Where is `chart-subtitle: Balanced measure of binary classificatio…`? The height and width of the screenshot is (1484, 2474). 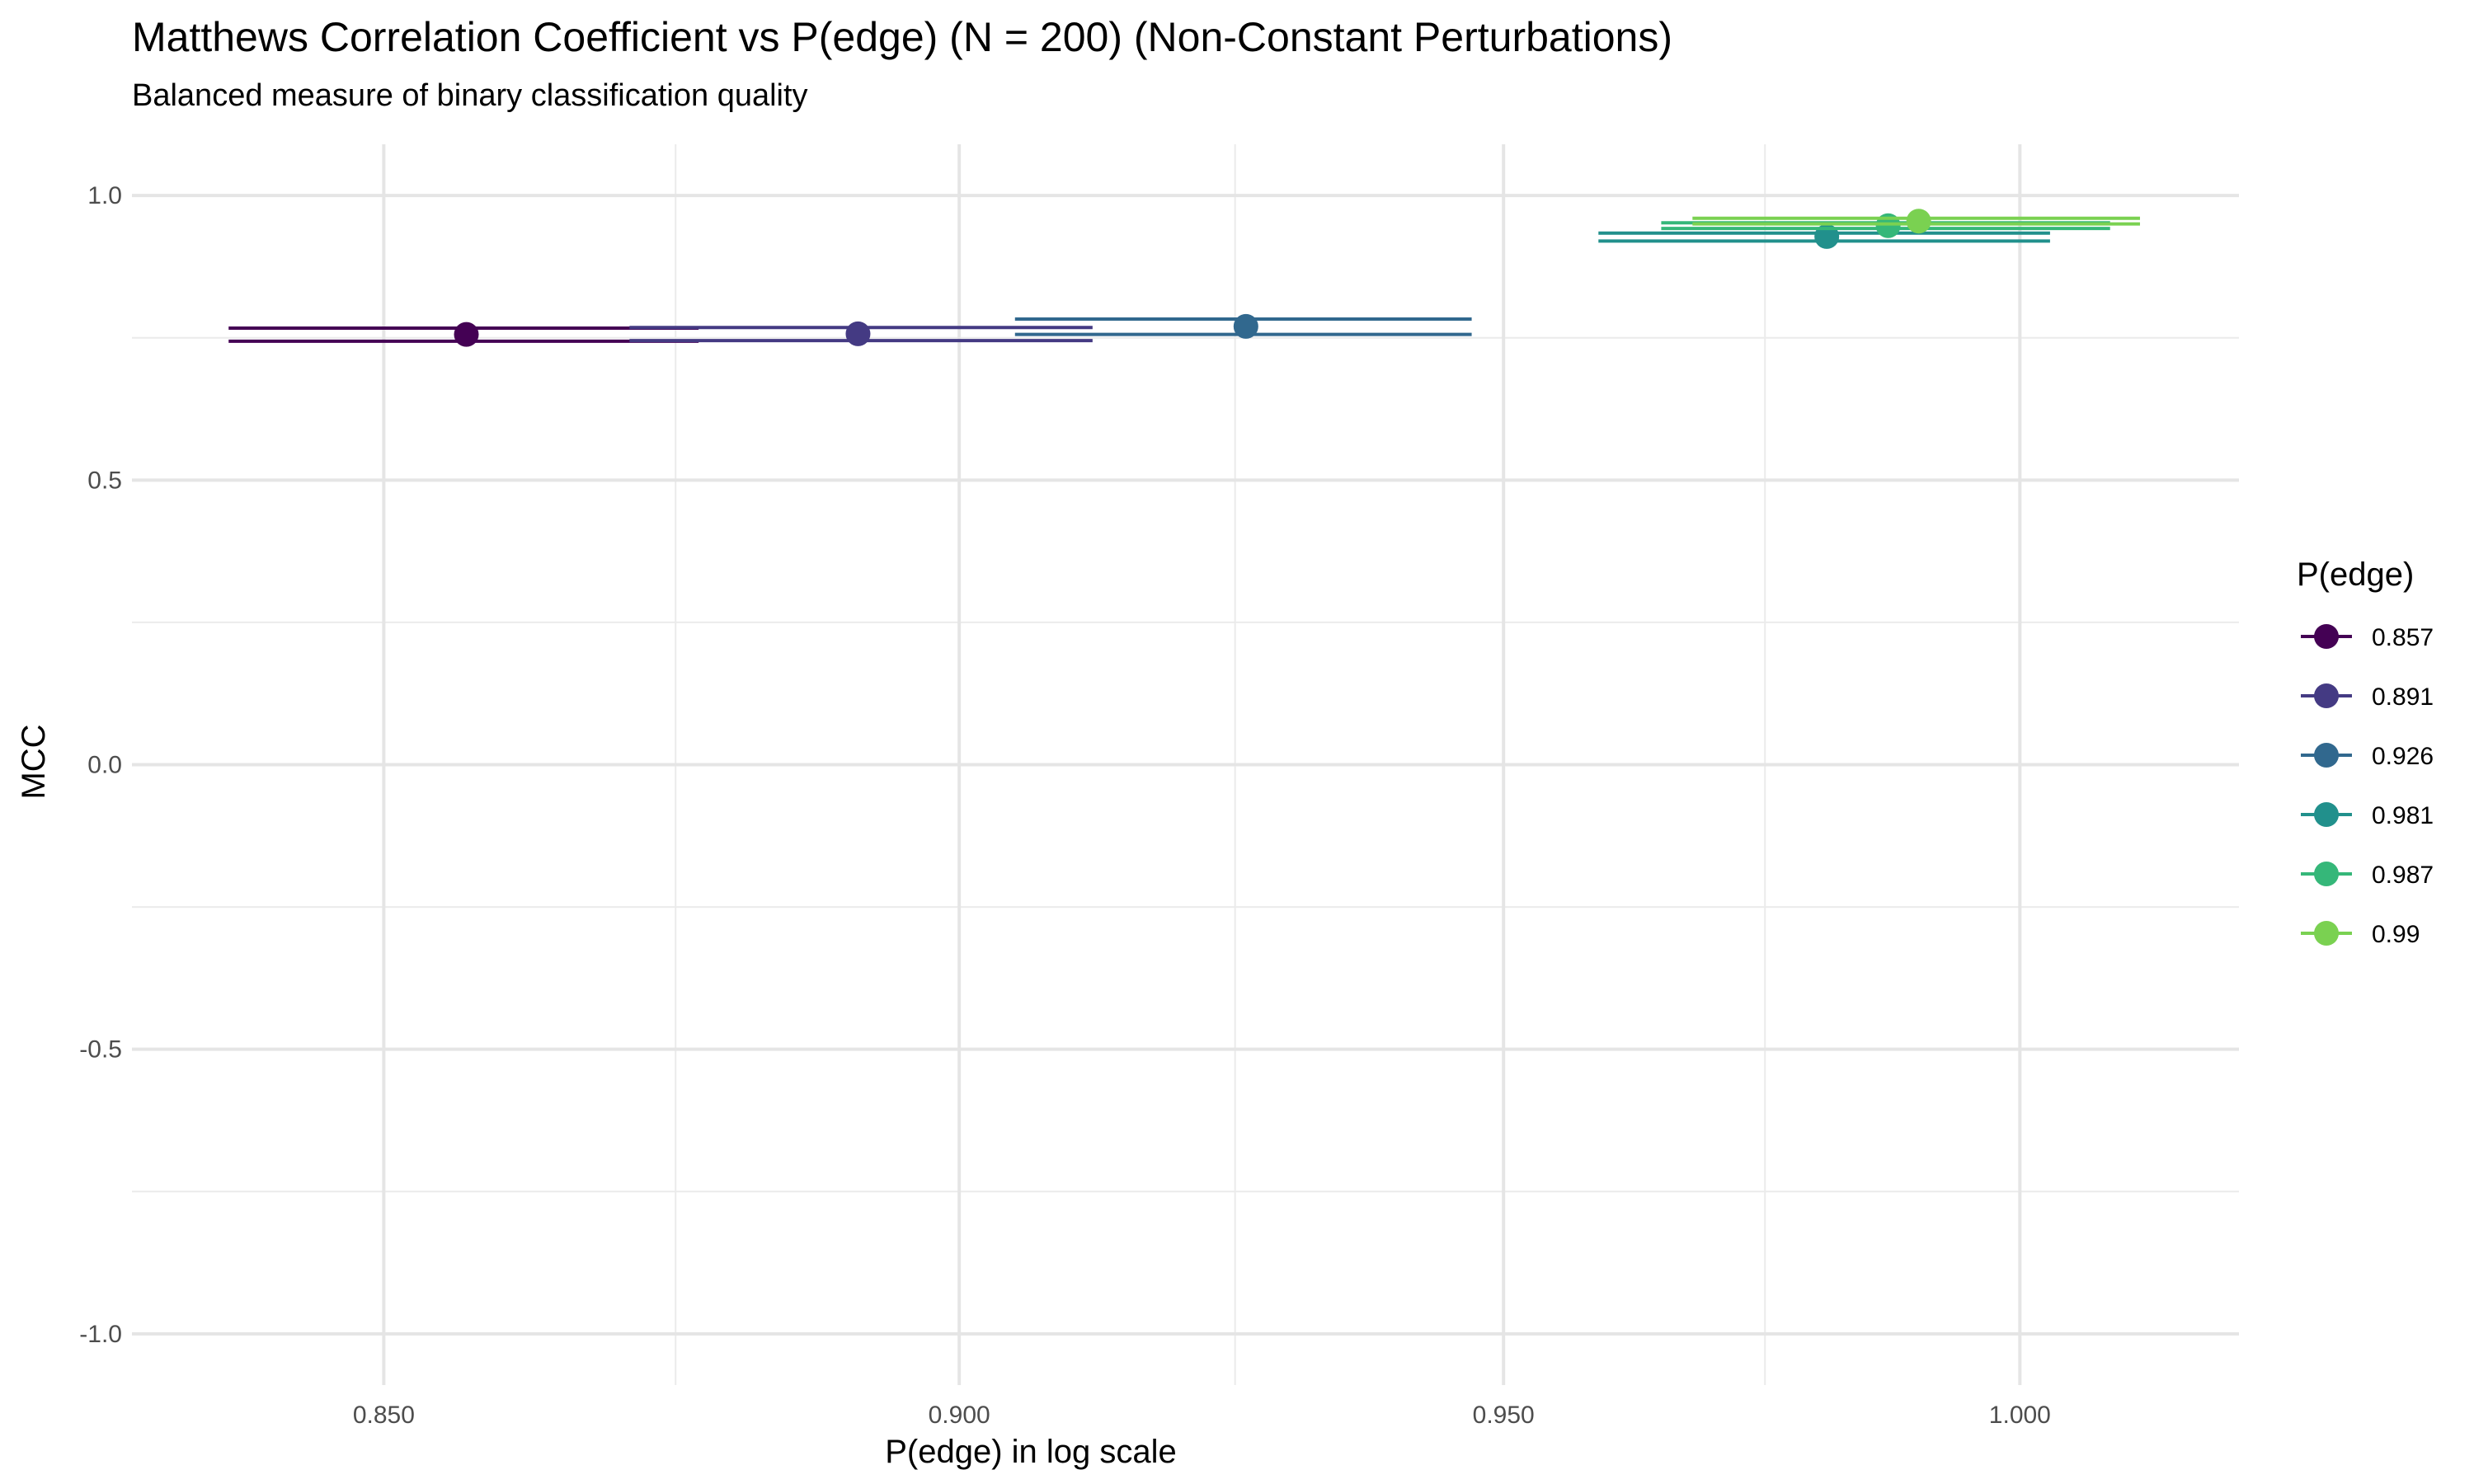 chart-subtitle: Balanced measure of binary classificatio… is located at coordinates (470, 95).